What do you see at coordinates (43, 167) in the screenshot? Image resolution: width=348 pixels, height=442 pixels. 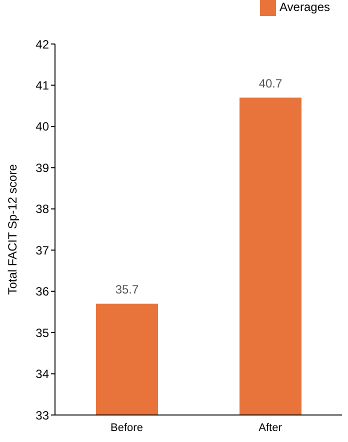 I see `y-tick-label: 39` at bounding box center [43, 167].